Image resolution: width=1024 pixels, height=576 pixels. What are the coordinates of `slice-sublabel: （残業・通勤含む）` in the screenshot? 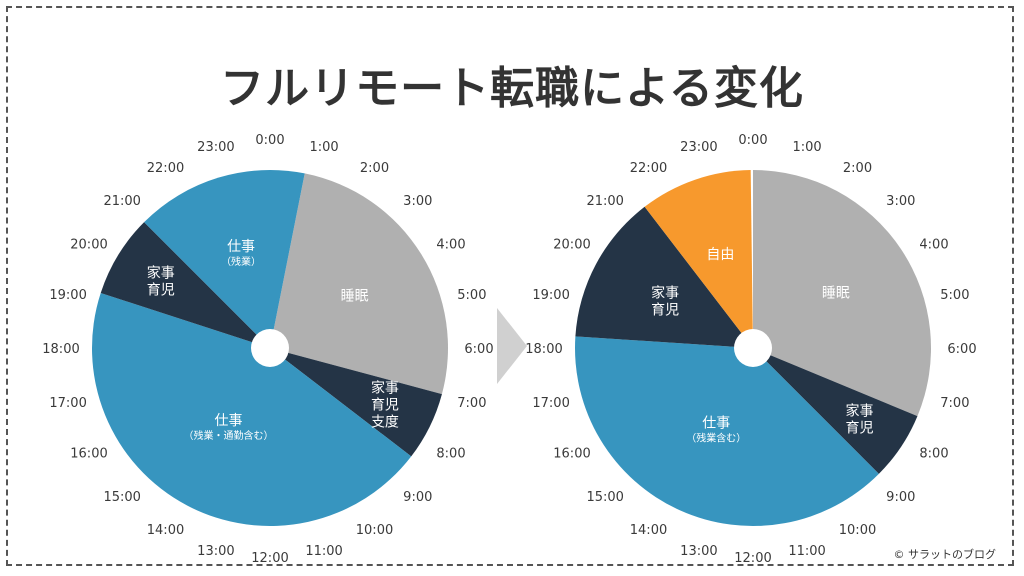 It's located at (229, 435).